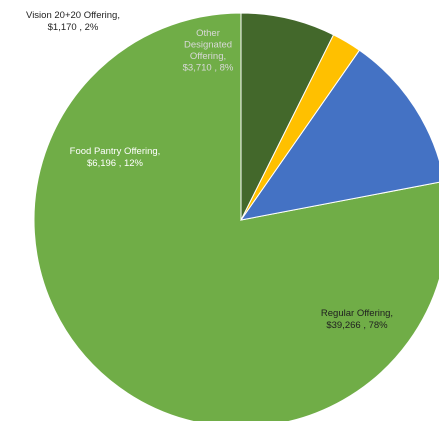  Describe the element at coordinates (208, 68) in the screenshot. I see `data-label-line: $3,710 , 8%` at that location.